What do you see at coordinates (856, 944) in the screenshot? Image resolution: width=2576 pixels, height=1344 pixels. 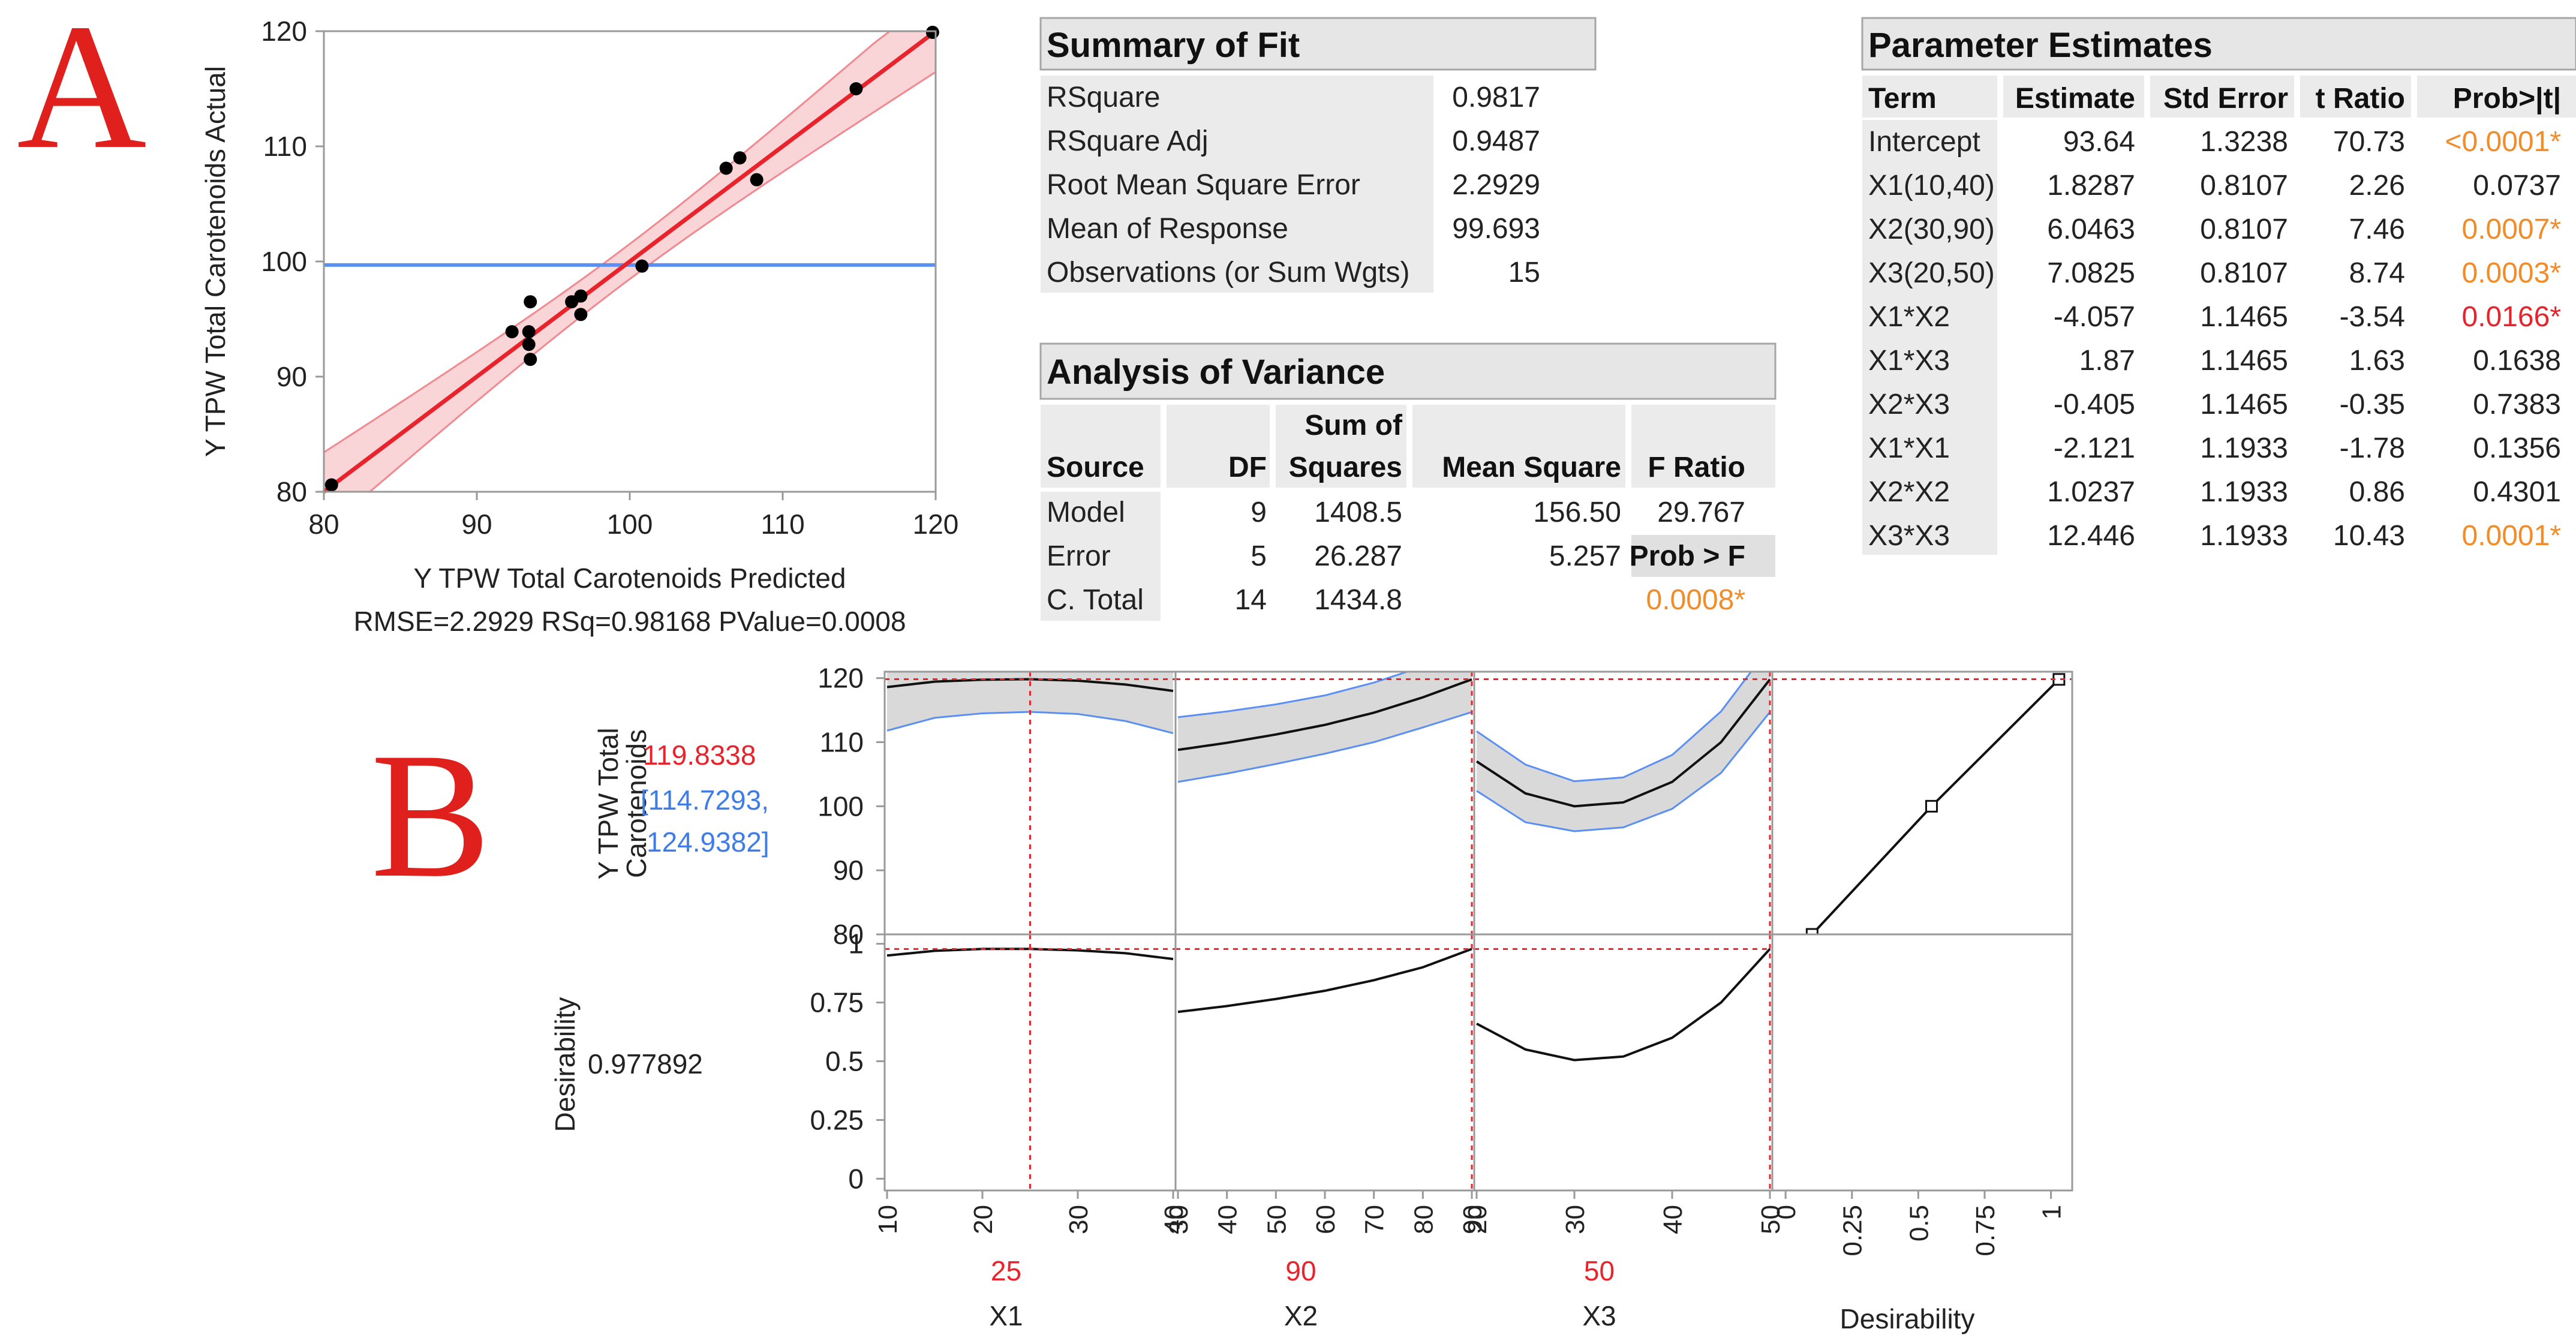 I see `y-tick-label: 1` at bounding box center [856, 944].